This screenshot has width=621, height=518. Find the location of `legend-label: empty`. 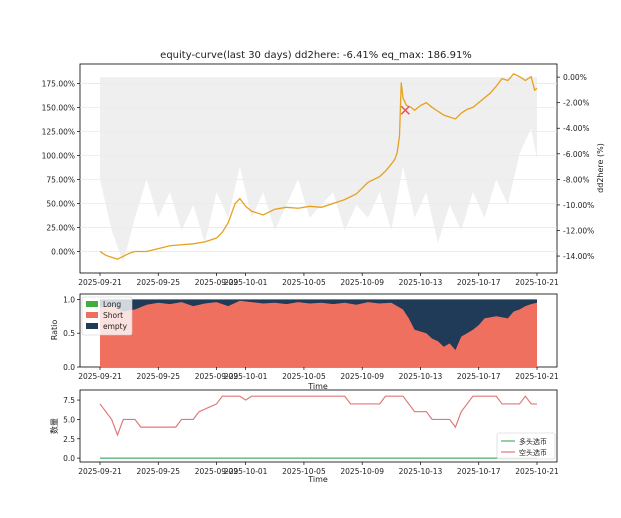

legend-label: empty is located at coordinates (115, 326).